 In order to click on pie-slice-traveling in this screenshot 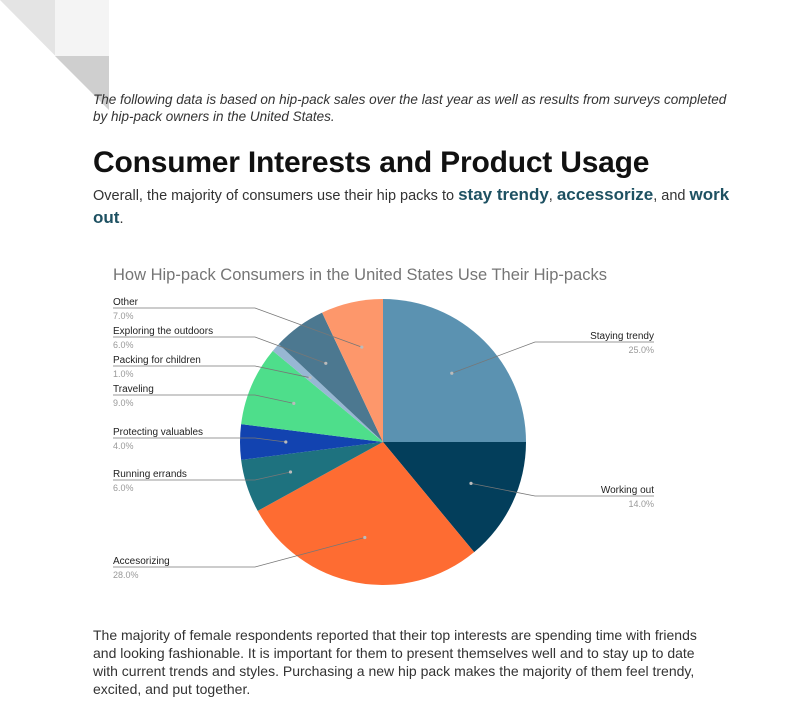, I will do `click(312, 396)`.